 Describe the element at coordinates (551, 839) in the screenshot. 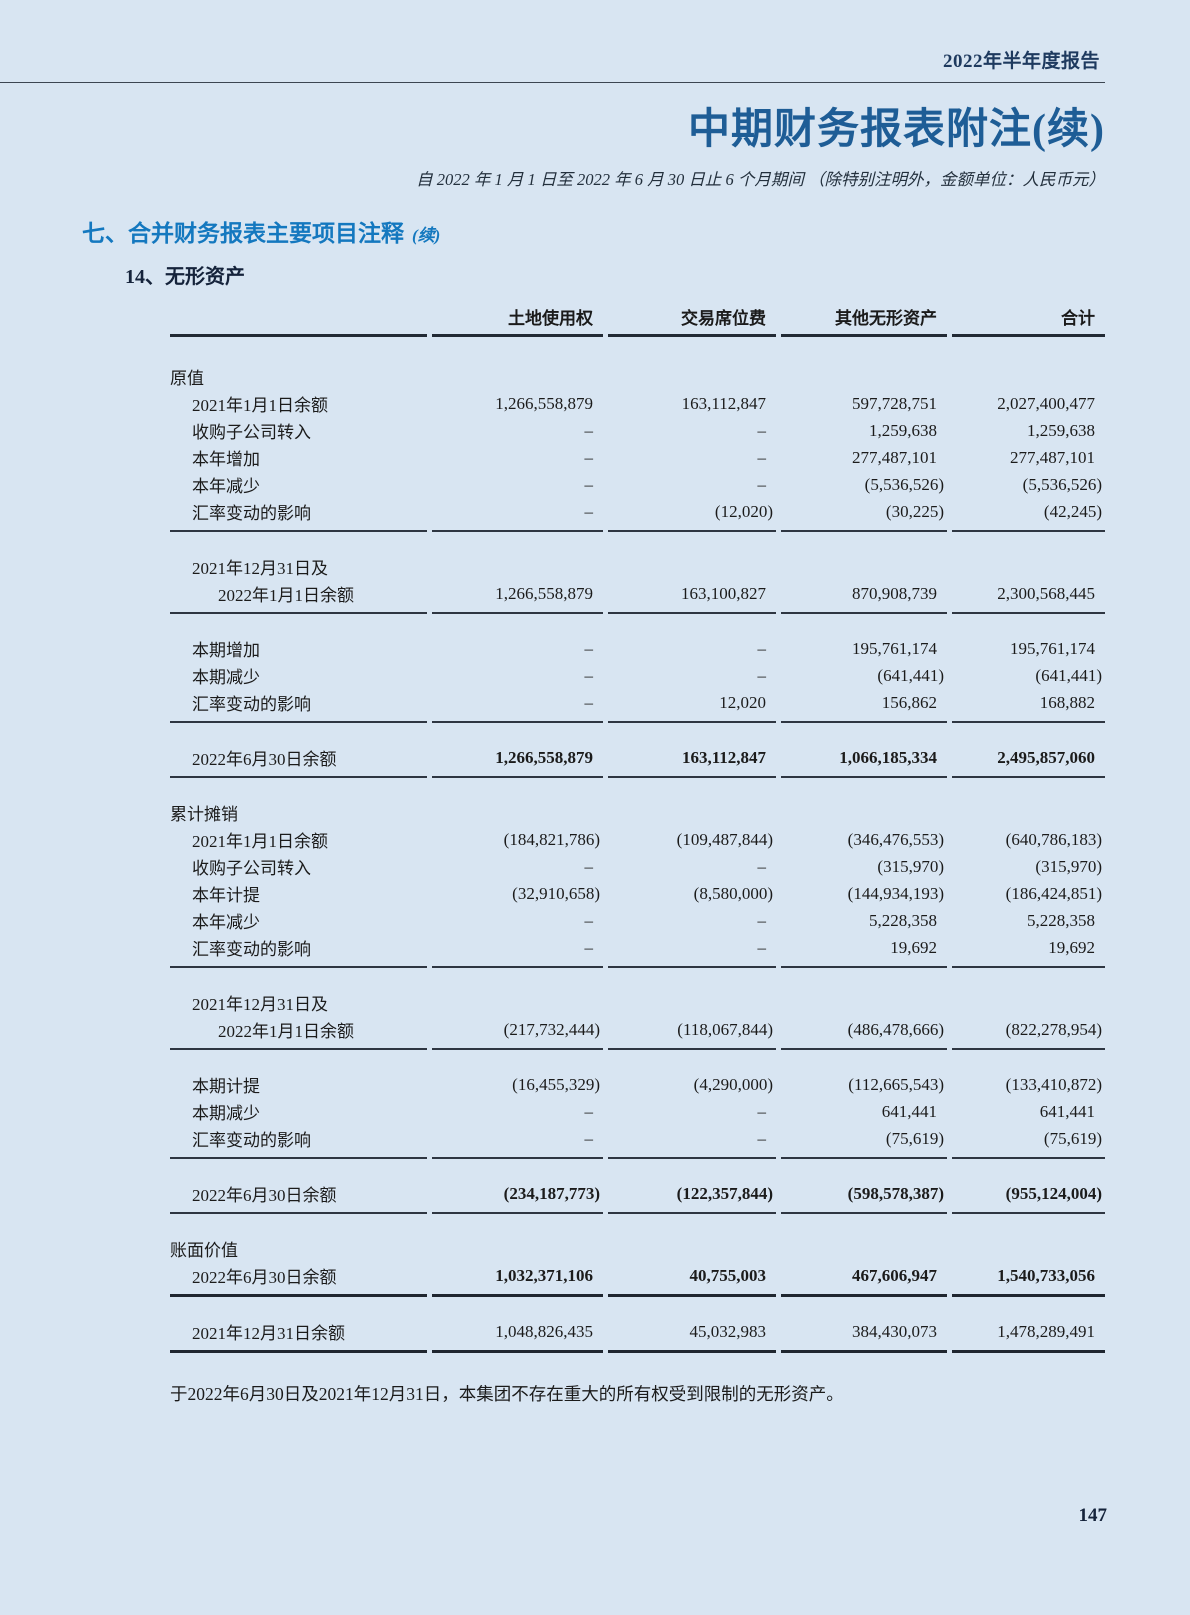

I see `table-cell-value: (184,821,786)` at that location.